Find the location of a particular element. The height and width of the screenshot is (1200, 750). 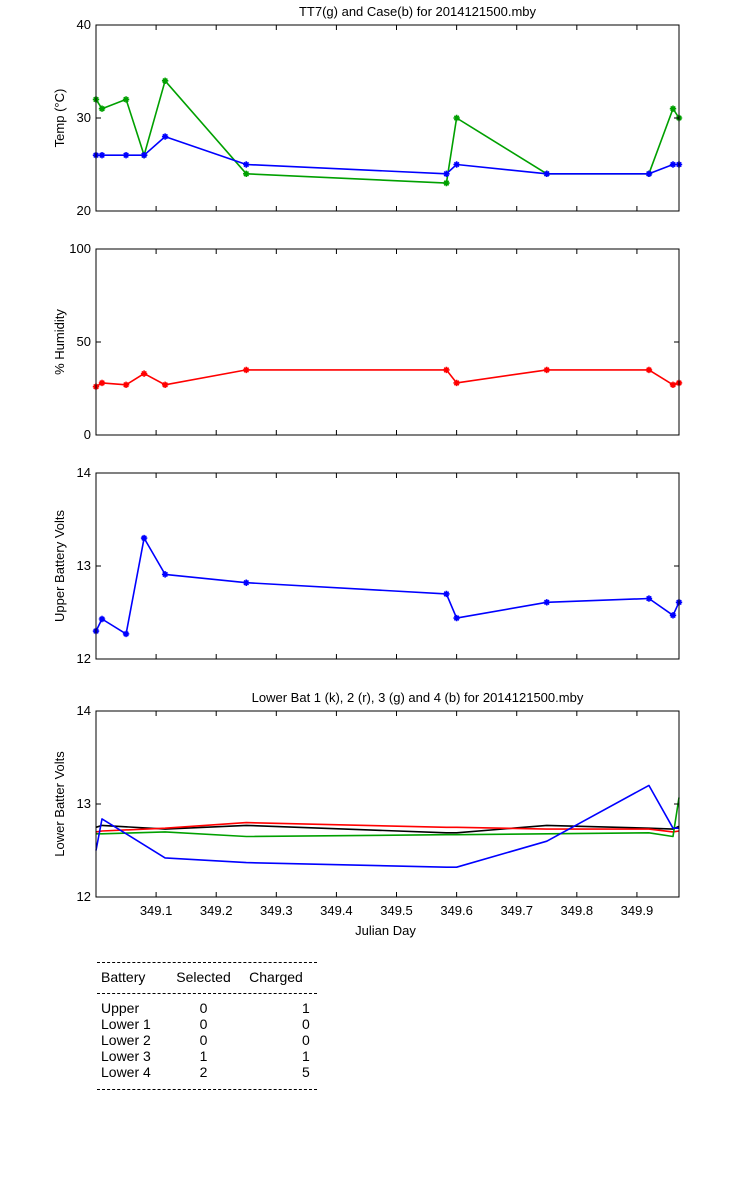

temp-plot-frame is located at coordinates (387, 118).